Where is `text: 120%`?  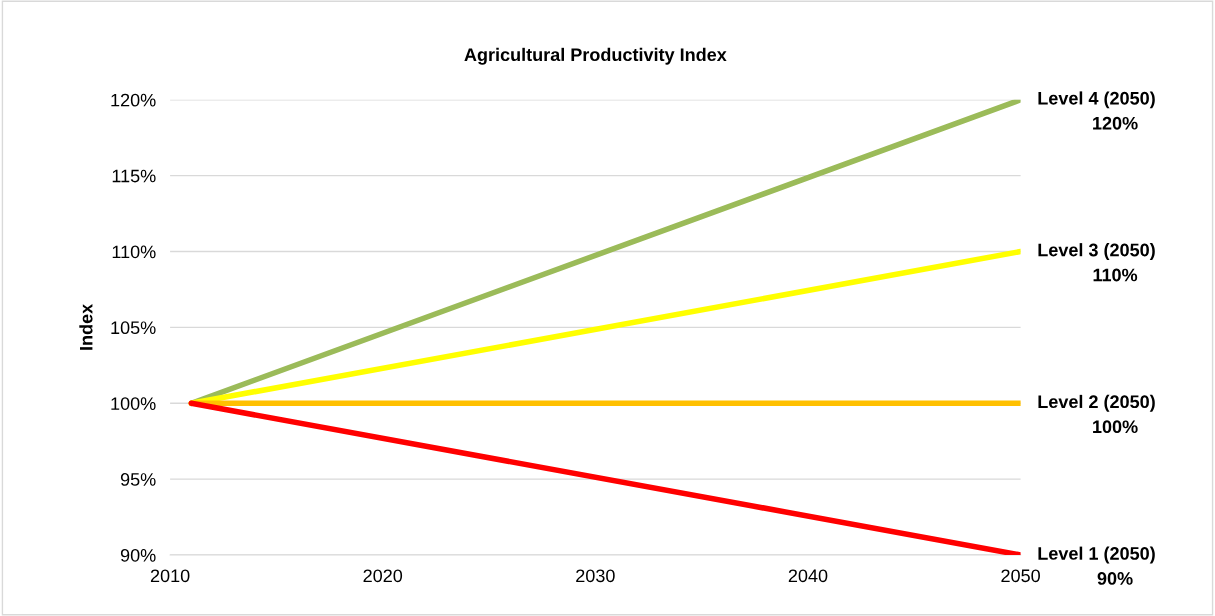
text: 120% is located at coordinates (1115, 123).